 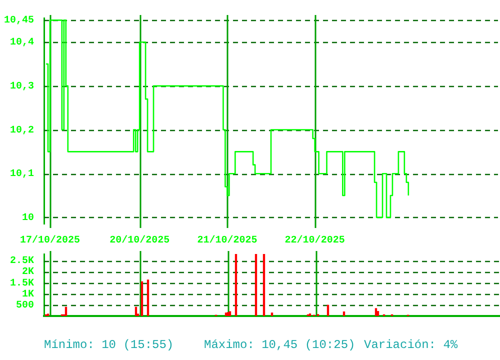 I want to click on x-tick-label: 17/10/2025, so click(x=50, y=240).